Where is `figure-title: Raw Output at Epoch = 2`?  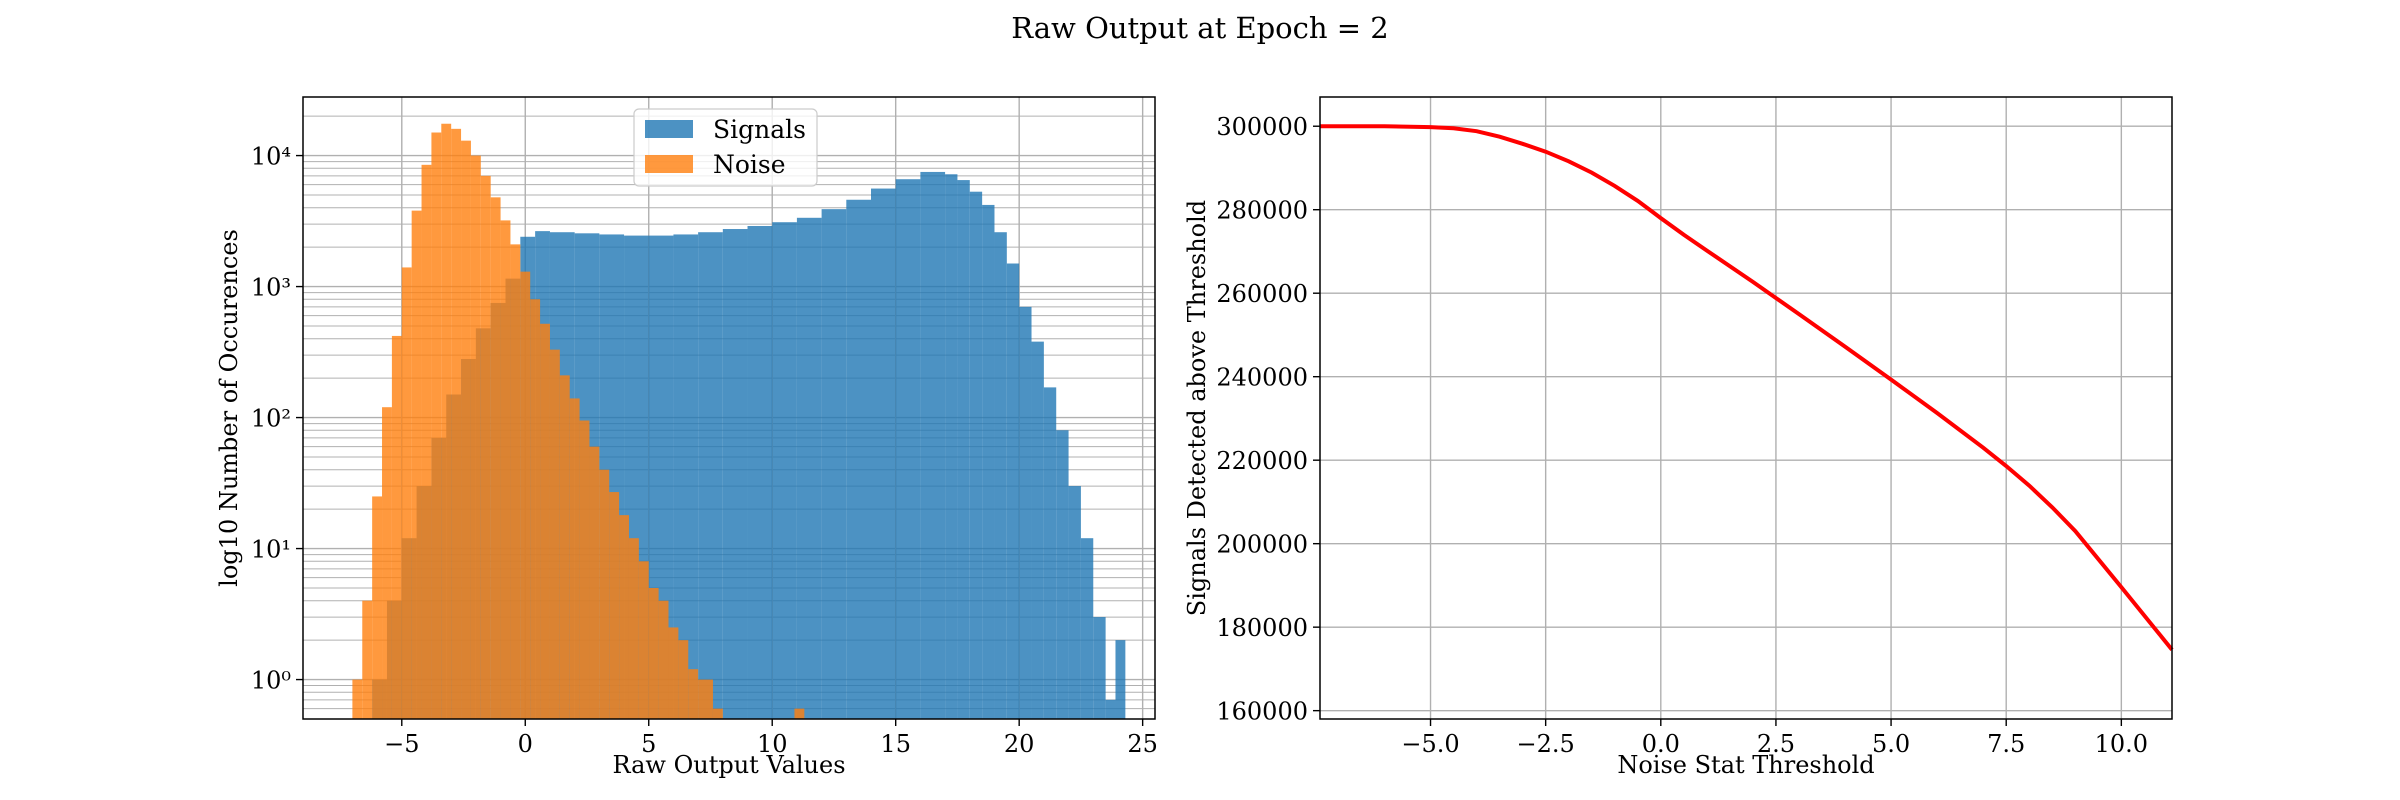
figure-title: Raw Output at Epoch = 2 is located at coordinates (1200, 28).